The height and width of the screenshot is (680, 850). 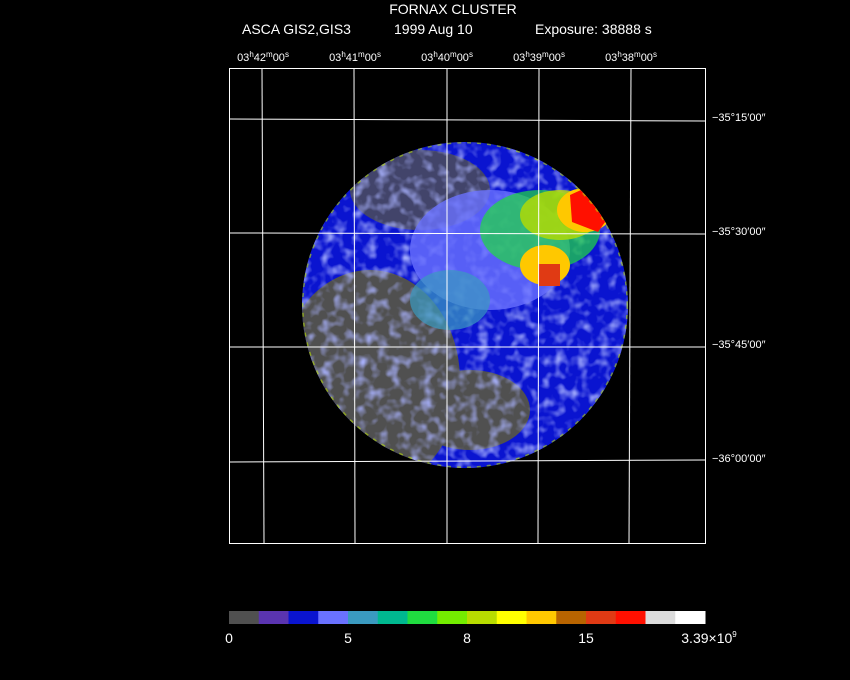 What do you see at coordinates (536, 58) in the screenshot?
I see `ra-value: 39` at bounding box center [536, 58].